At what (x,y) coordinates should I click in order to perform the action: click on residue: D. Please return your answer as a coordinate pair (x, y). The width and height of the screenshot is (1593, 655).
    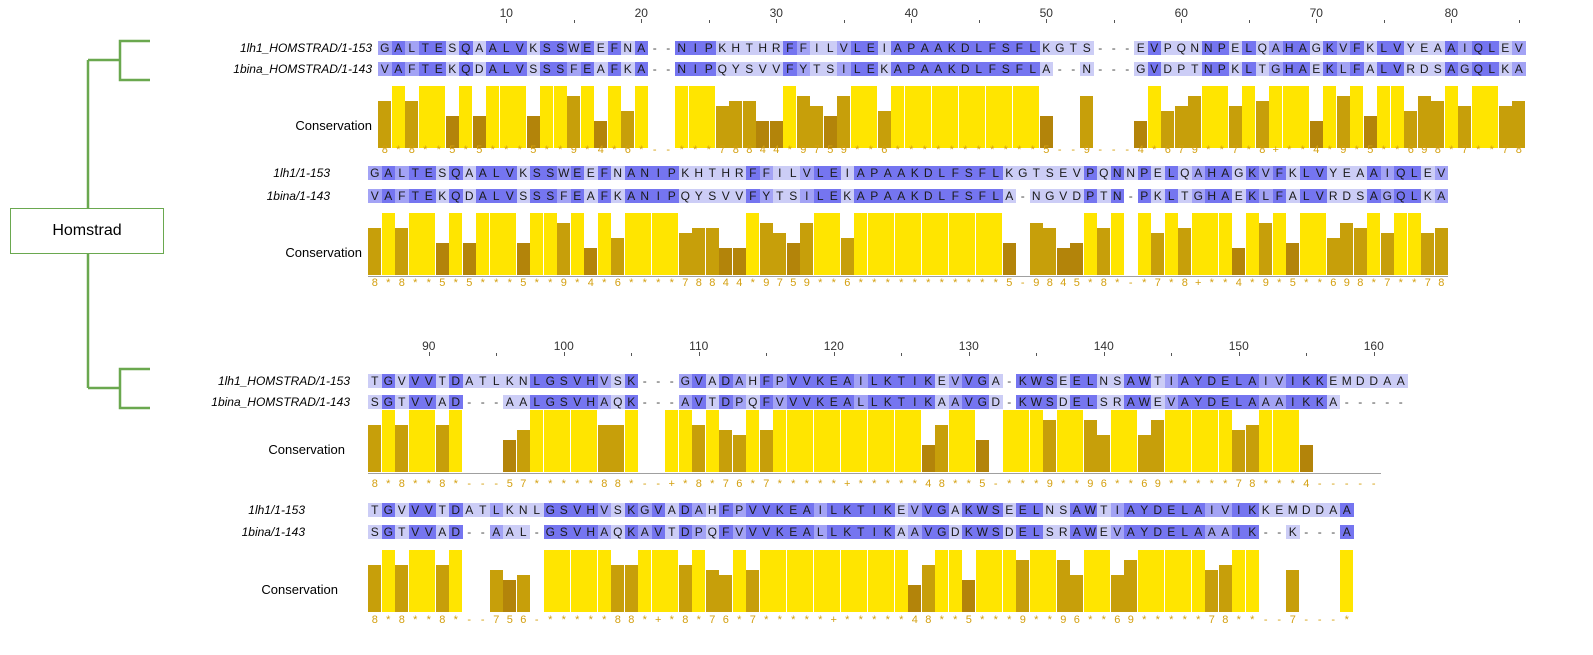
    Looking at the image, I should click on (1424, 69).